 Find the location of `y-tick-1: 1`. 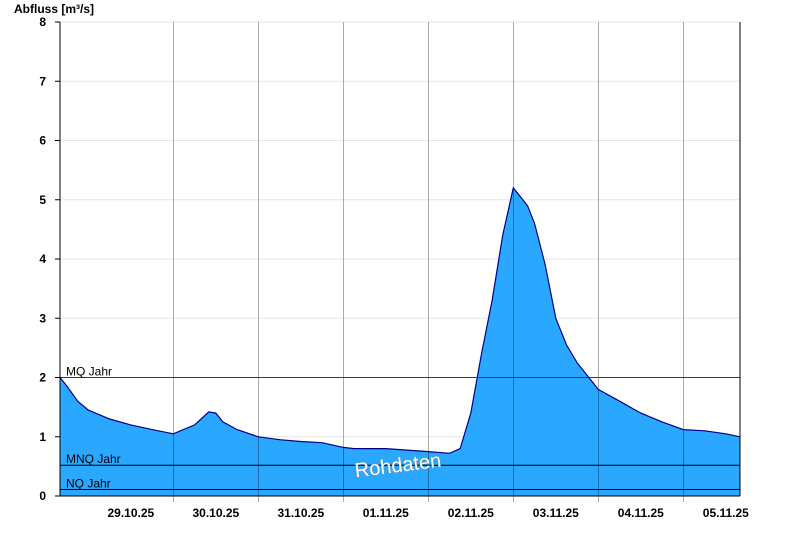

y-tick-1: 1 is located at coordinates (42, 437).